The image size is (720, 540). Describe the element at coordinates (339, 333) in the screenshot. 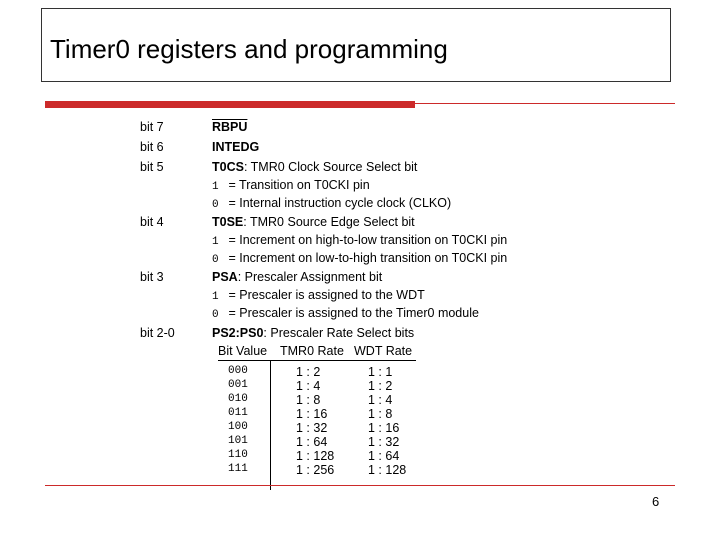

I see `bit-field-description: : Prescaler Rate Select bits` at that location.